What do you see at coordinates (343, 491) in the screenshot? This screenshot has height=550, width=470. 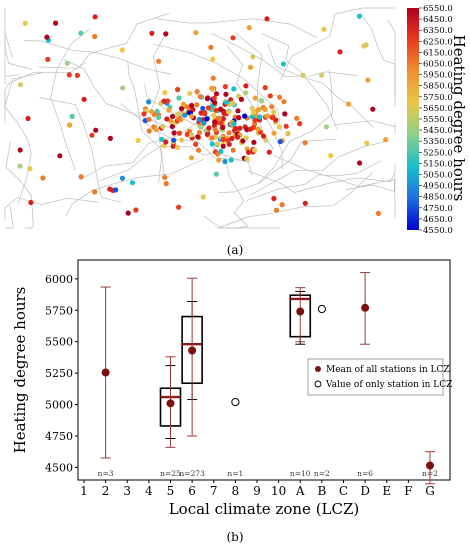 I see `x-tick-label: C` at bounding box center [343, 491].